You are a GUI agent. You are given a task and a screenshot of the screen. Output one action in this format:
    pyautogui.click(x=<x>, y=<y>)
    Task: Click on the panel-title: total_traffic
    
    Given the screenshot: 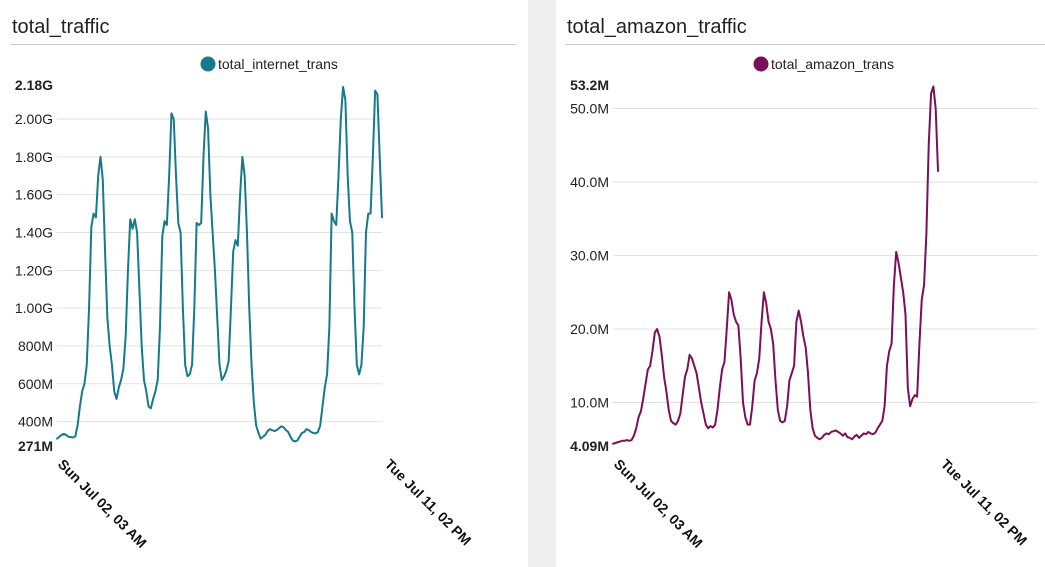 What is the action you would take?
    pyautogui.click(x=61, y=27)
    